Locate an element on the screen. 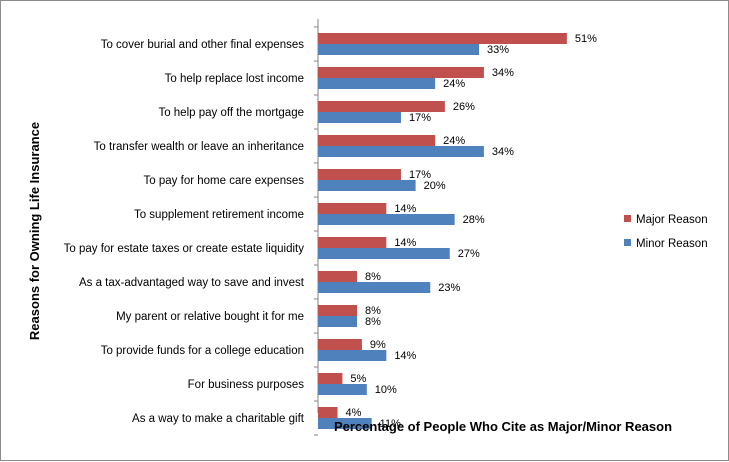  data-label: 4% is located at coordinates (354, 413).